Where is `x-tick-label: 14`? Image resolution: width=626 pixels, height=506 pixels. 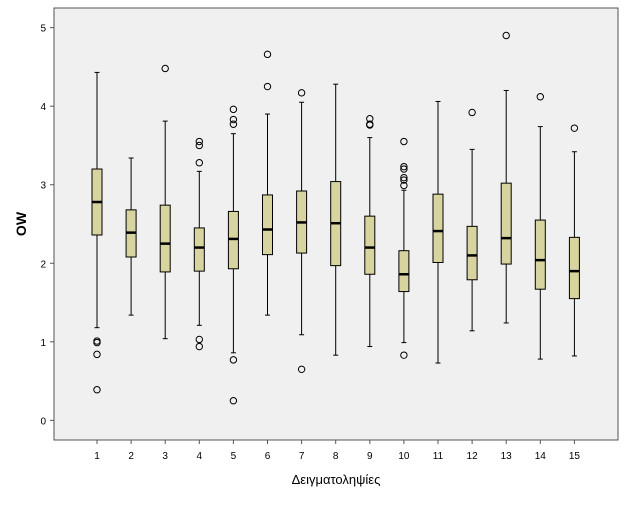
x-tick-label: 14 is located at coordinates (541, 456).